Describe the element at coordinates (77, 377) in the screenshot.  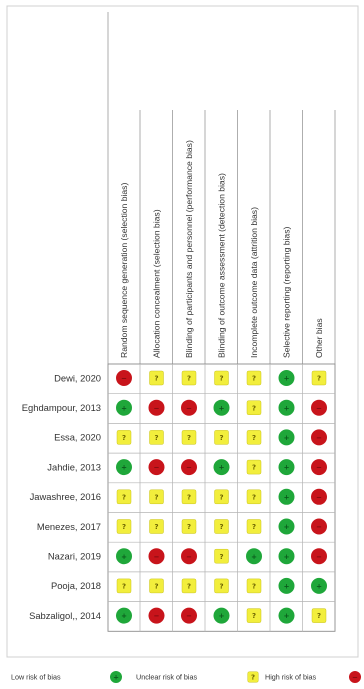
I see `study-label: Dewi, 2020` at that location.